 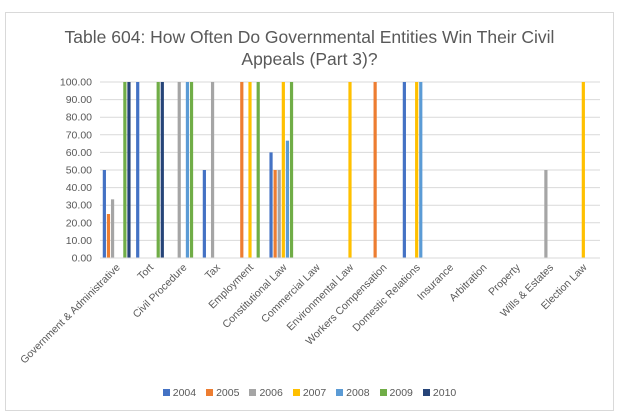 I want to click on legend-label: 2009, so click(x=401, y=393).